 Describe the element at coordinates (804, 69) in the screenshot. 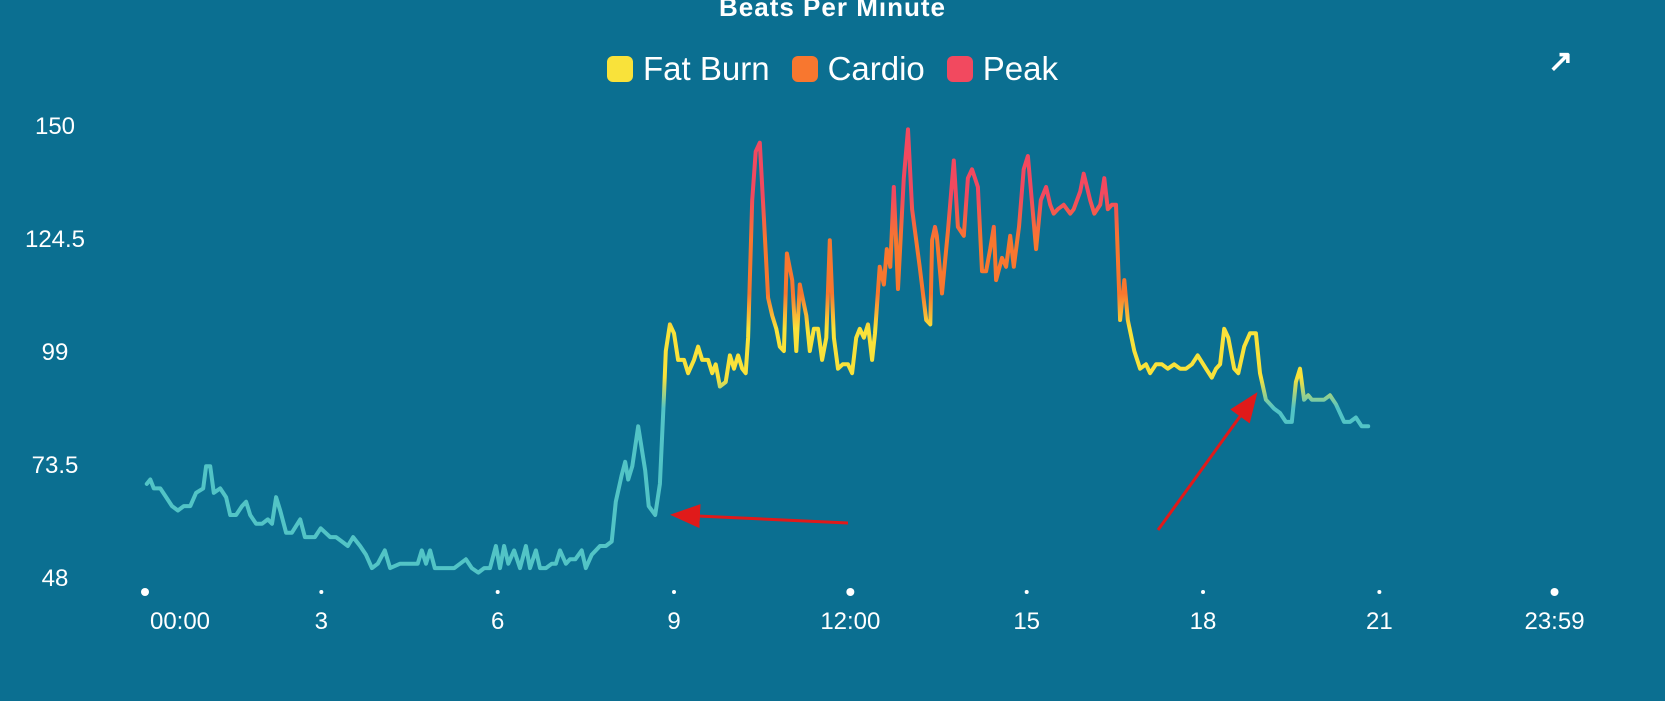

I see `legend-swatch-cardio` at that location.